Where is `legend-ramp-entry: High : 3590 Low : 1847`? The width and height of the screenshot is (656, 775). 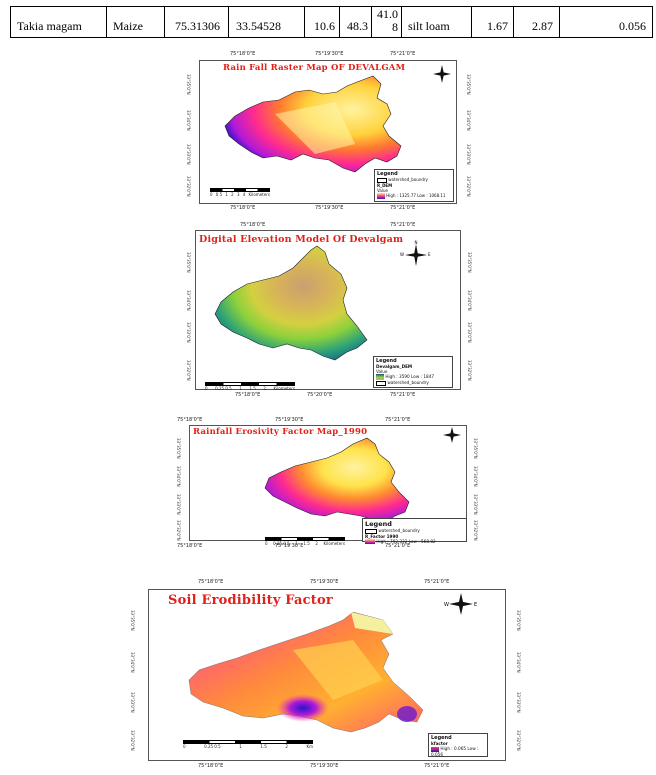 legend-ramp-entry: High : 3590 Low : 1847 is located at coordinates (413, 377).